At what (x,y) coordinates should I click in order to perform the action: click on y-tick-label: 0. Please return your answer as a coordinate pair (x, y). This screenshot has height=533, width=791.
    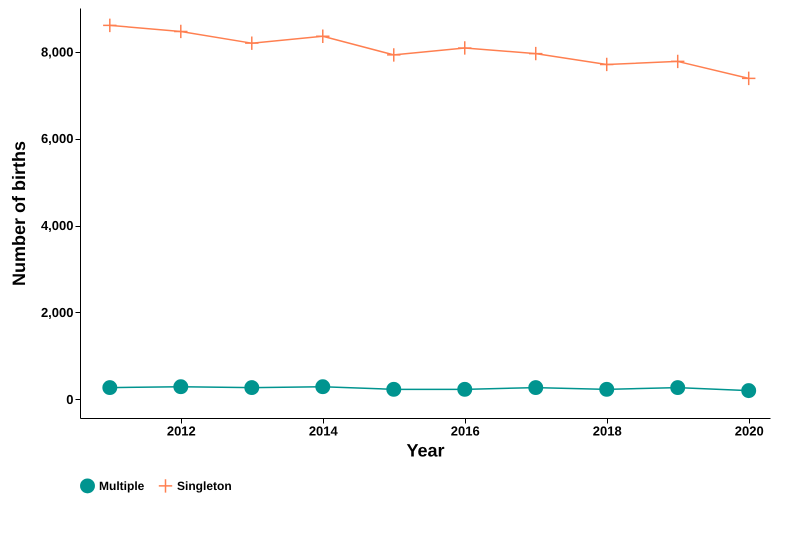
    Looking at the image, I should click on (70, 399).